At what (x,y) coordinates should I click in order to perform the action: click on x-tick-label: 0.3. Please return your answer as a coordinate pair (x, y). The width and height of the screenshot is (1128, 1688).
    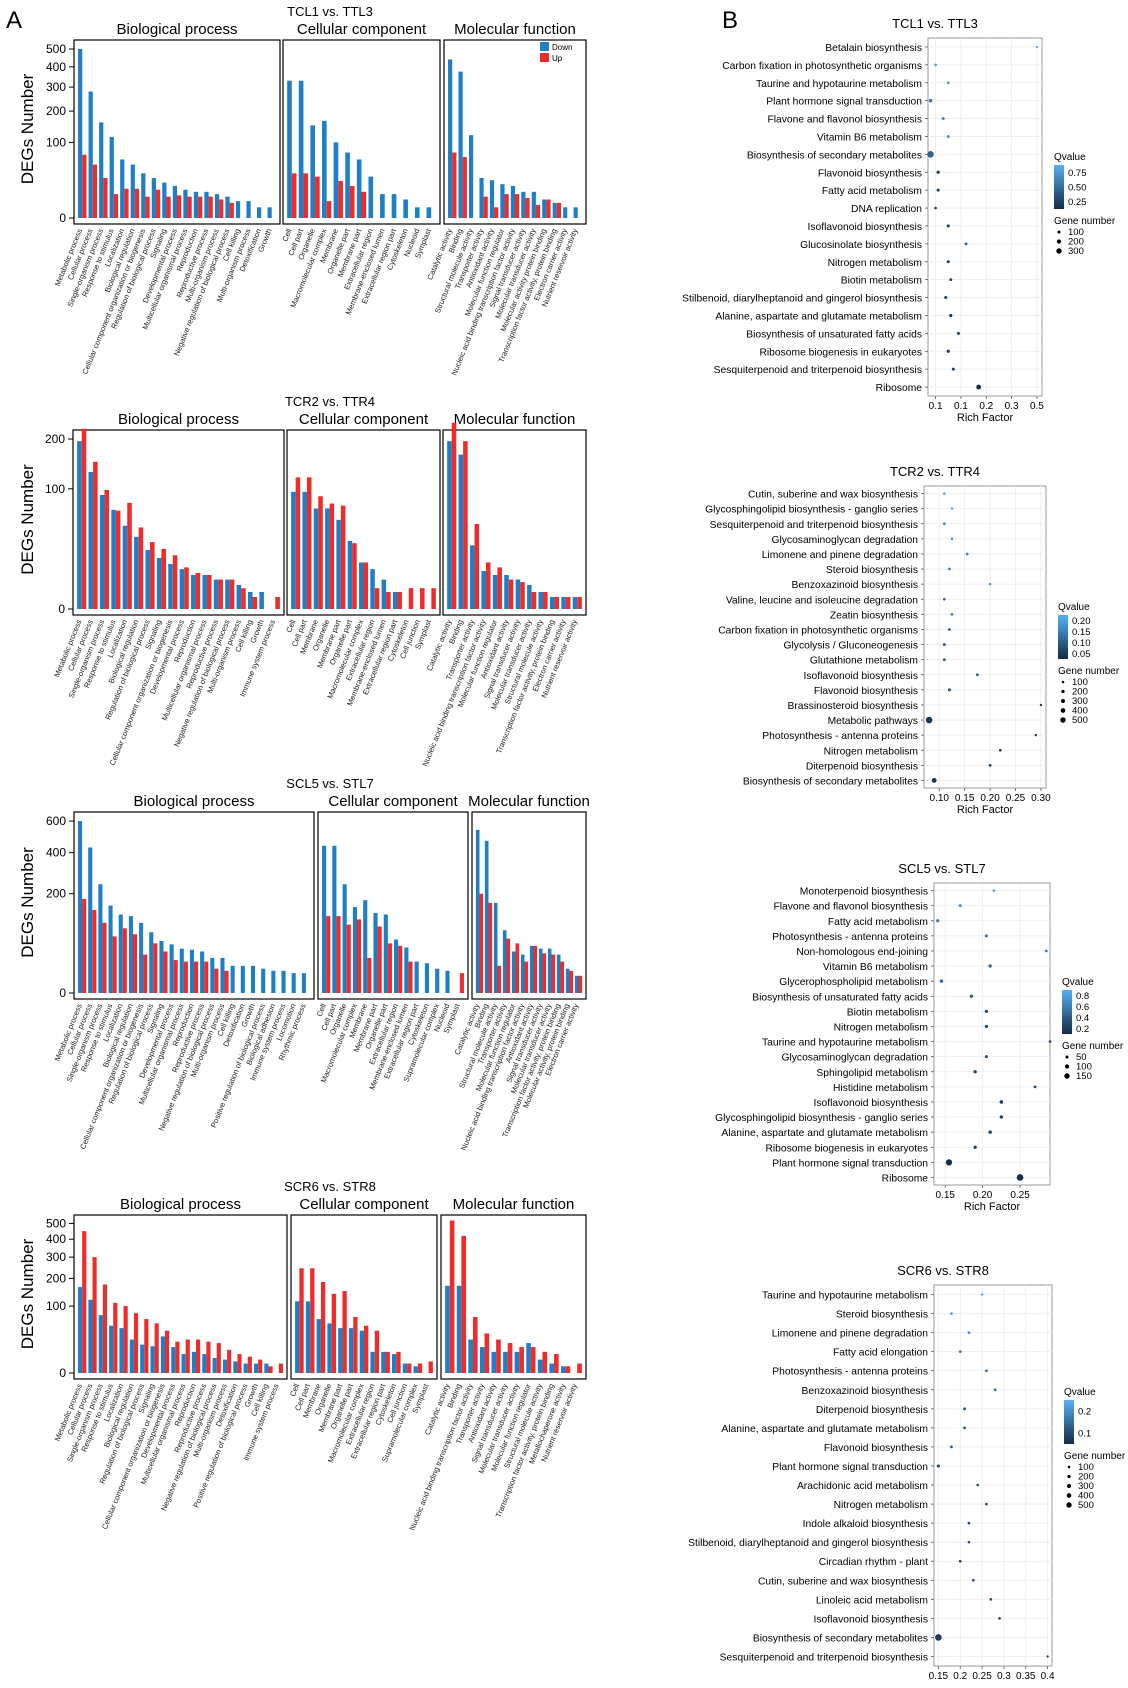
    Looking at the image, I should click on (1004, 1676).